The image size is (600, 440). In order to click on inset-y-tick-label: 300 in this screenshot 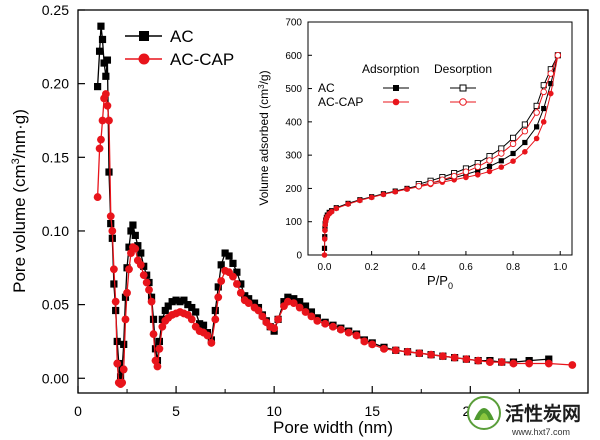, I will do `click(293, 156)`.